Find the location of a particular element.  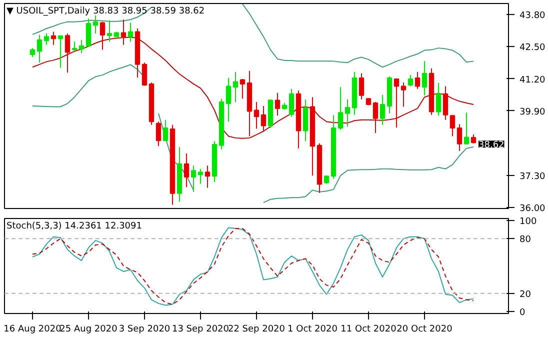

y-tick-label: 20 is located at coordinates (526, 295).